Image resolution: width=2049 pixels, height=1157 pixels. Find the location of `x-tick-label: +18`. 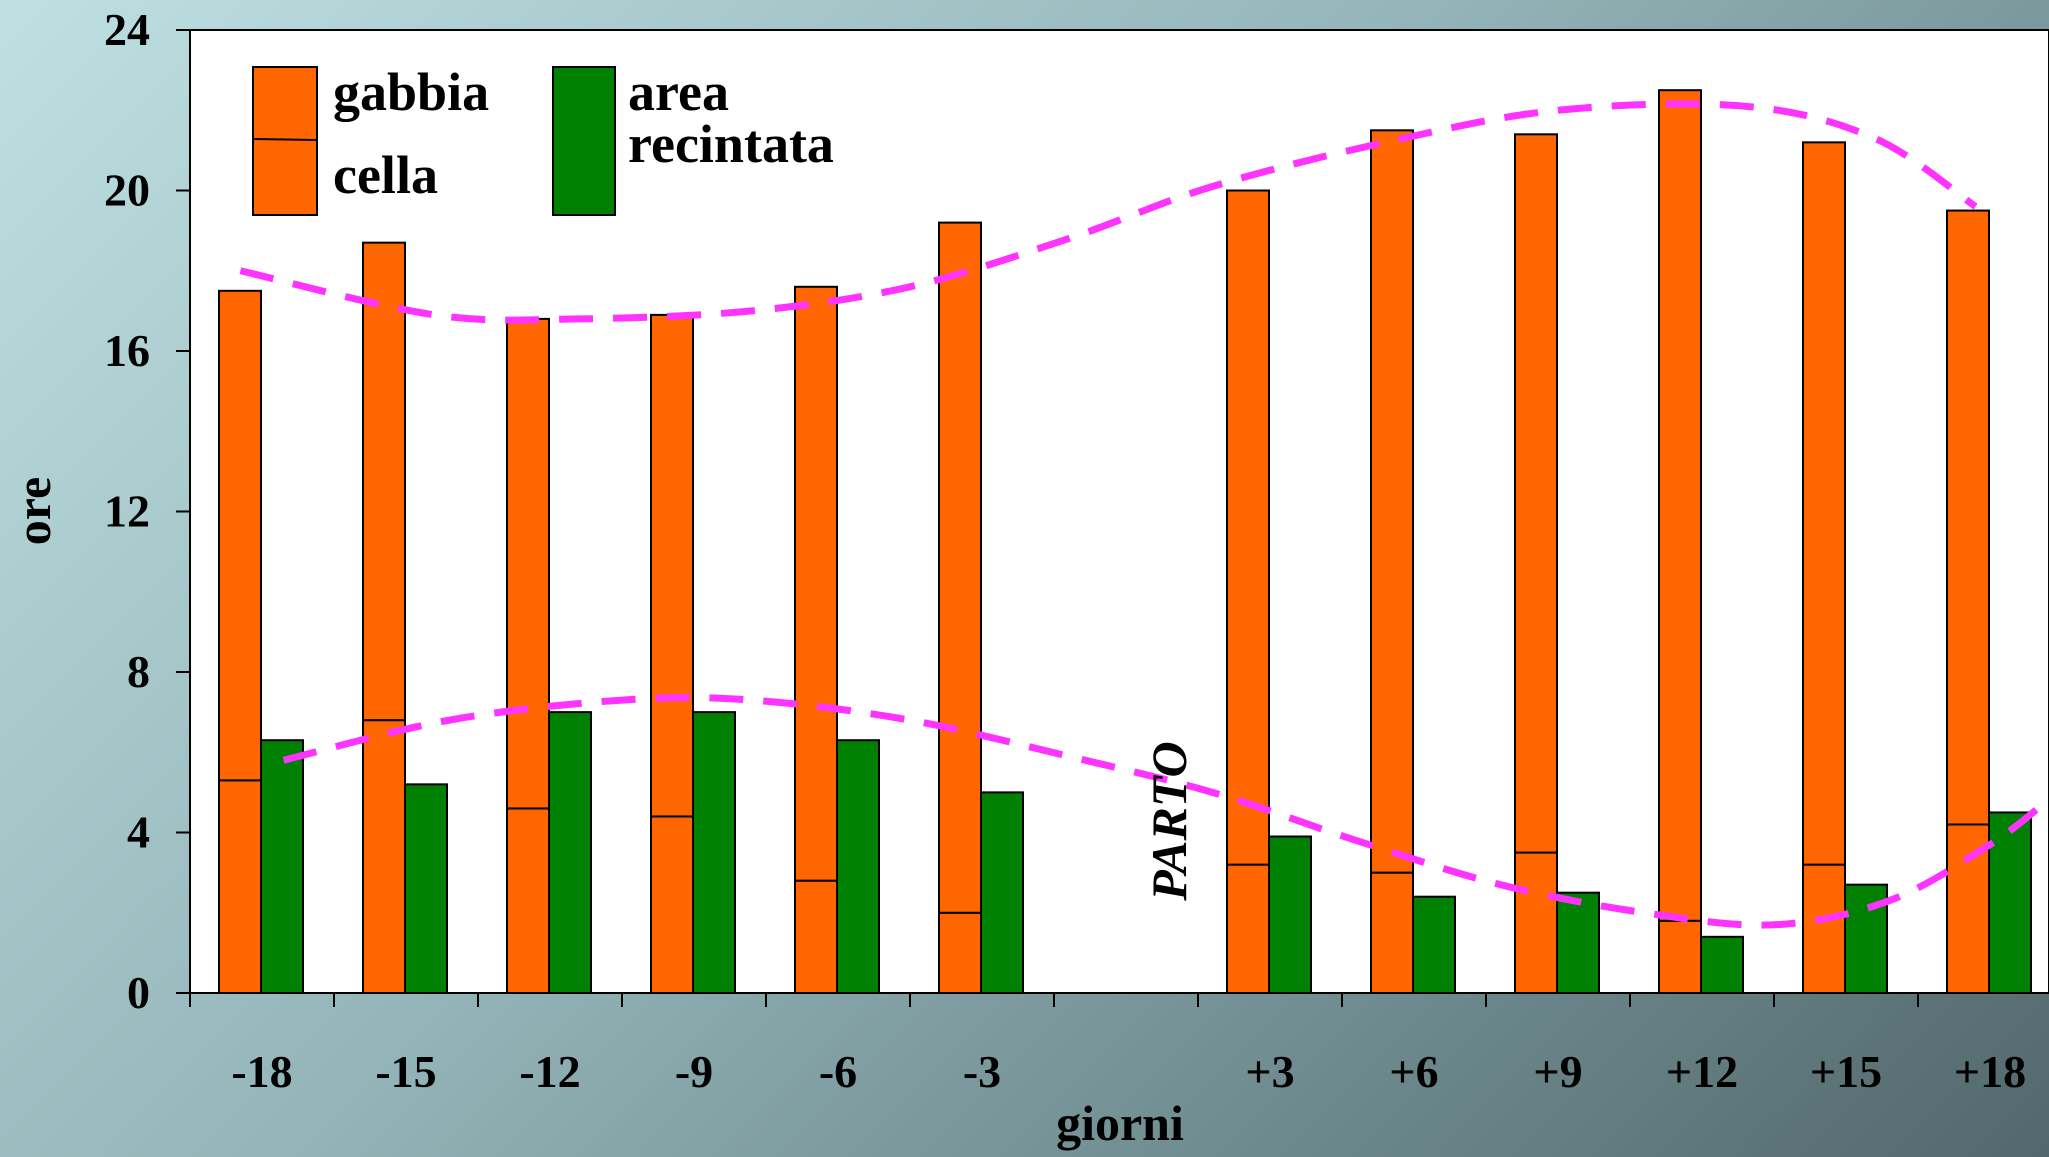

x-tick-label: +18 is located at coordinates (1990, 1071).